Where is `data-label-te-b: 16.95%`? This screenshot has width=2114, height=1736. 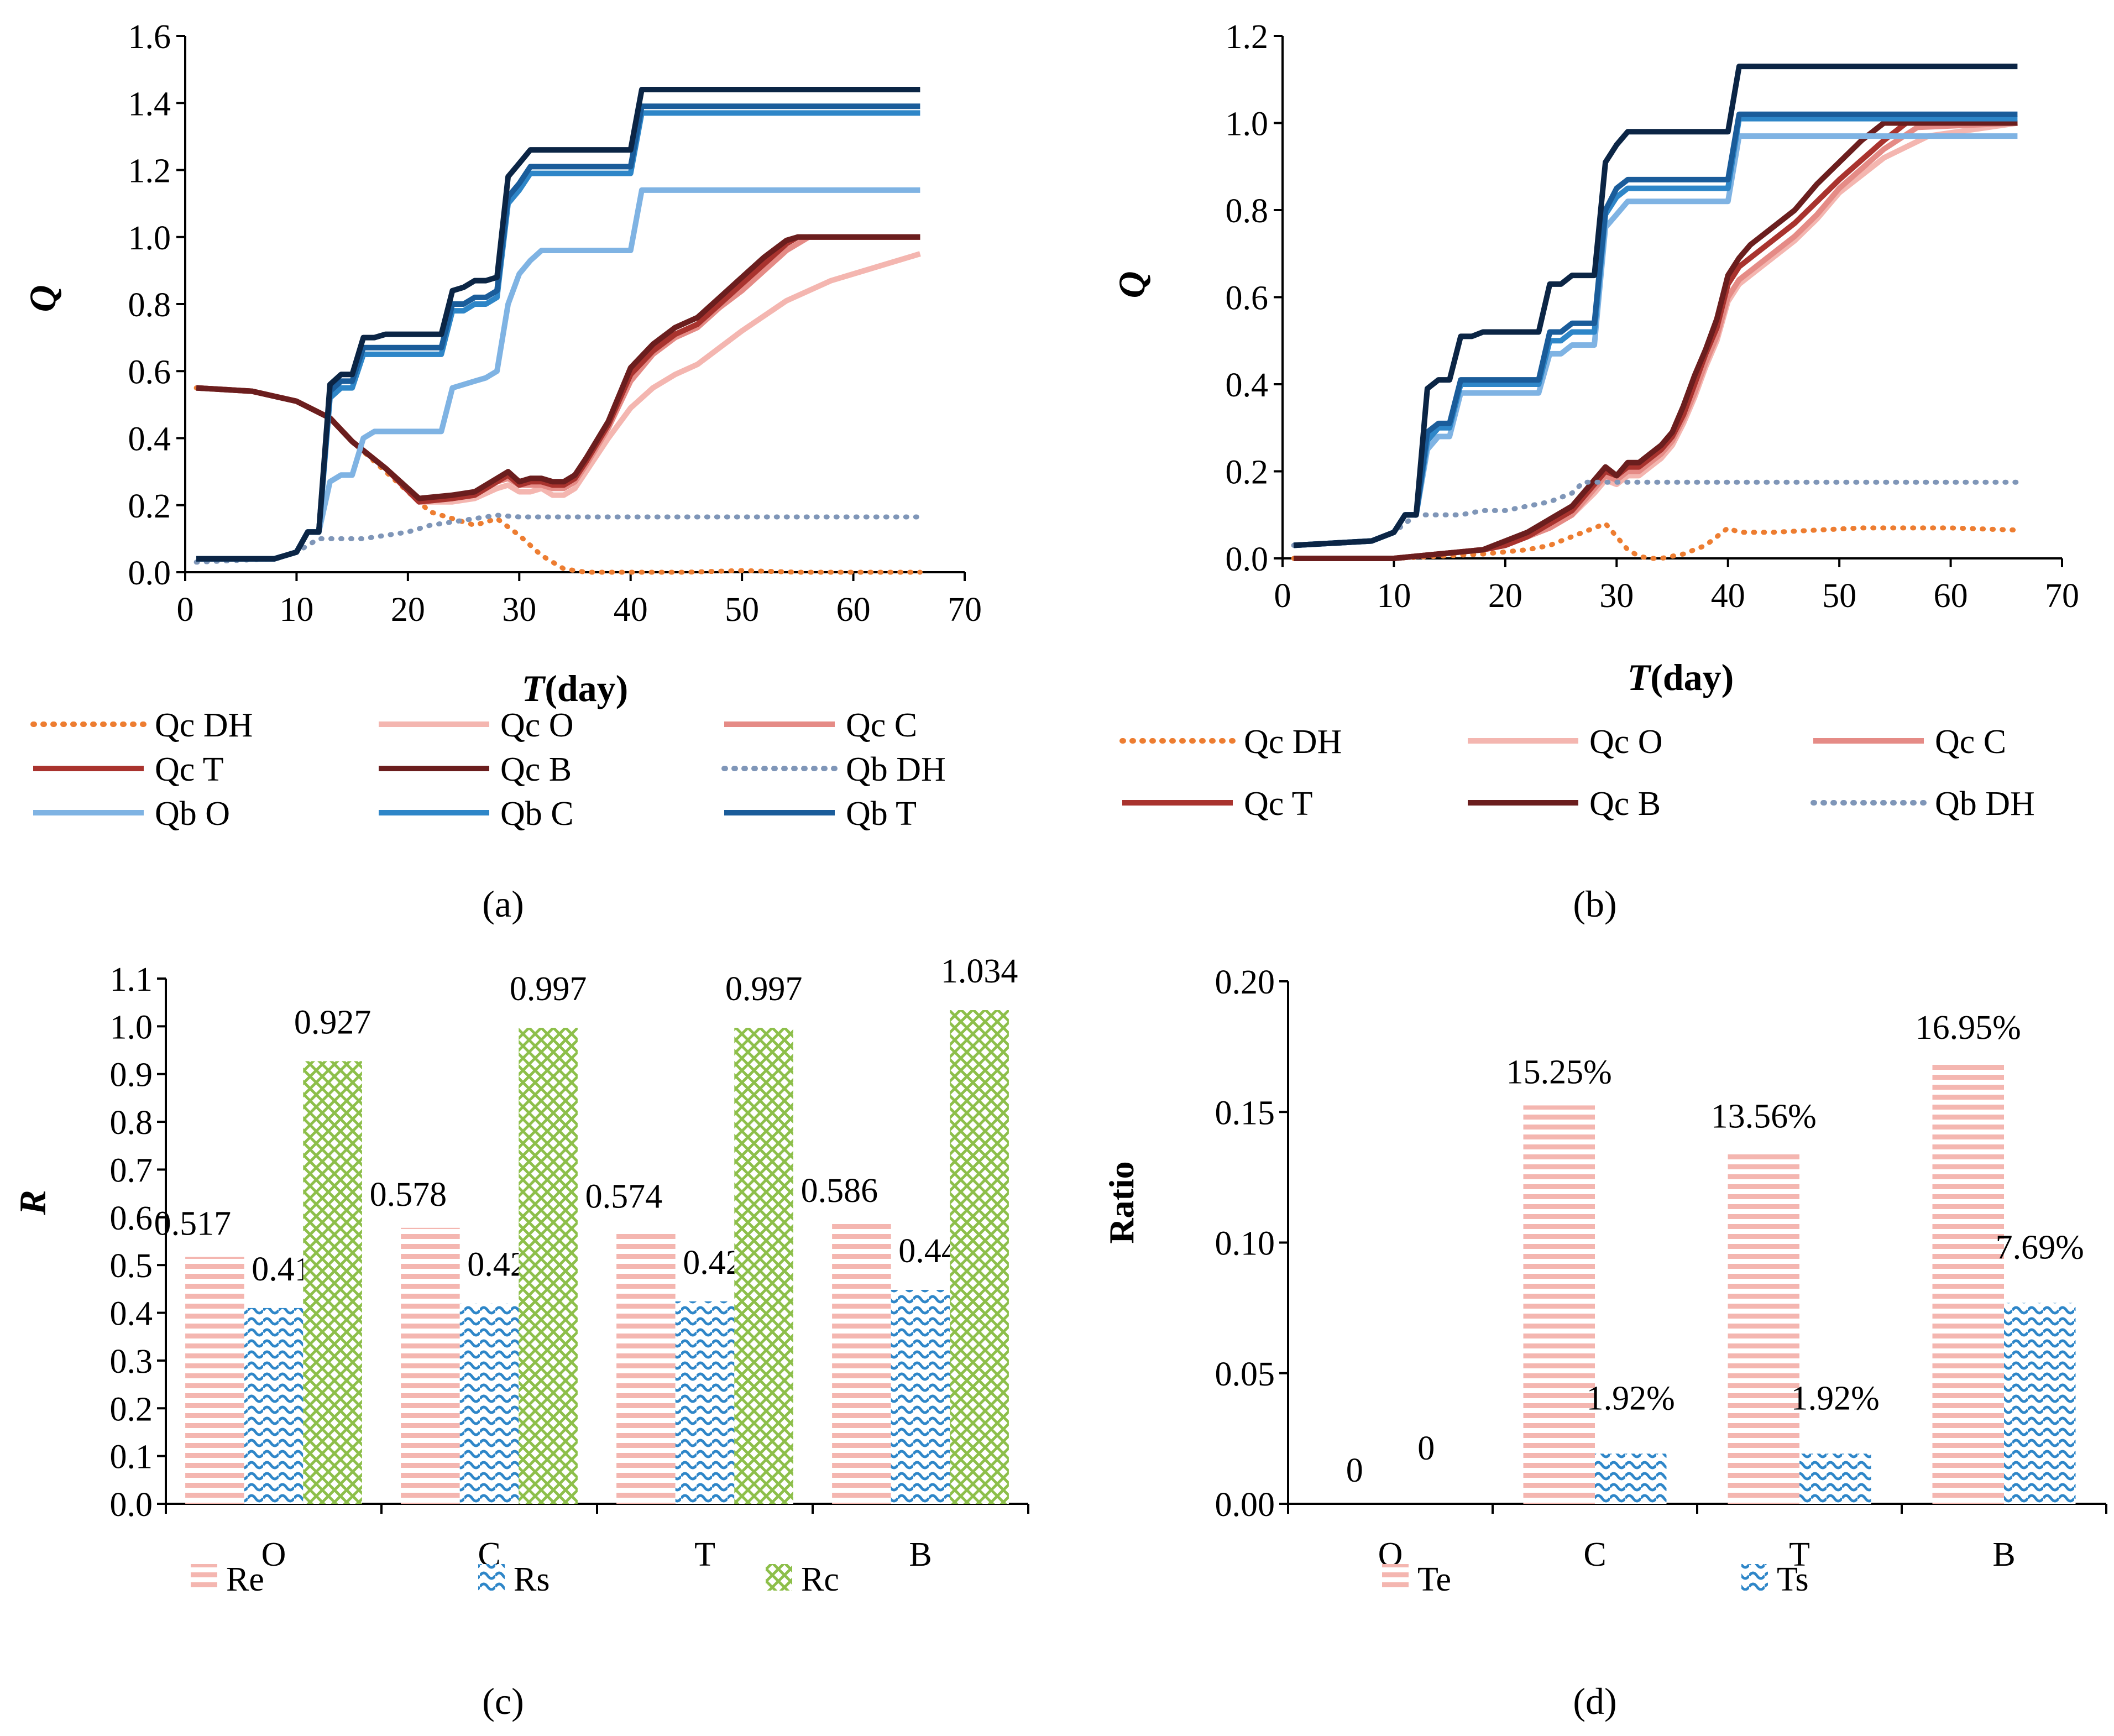
data-label-te-b: 16.95% is located at coordinates (1968, 1028).